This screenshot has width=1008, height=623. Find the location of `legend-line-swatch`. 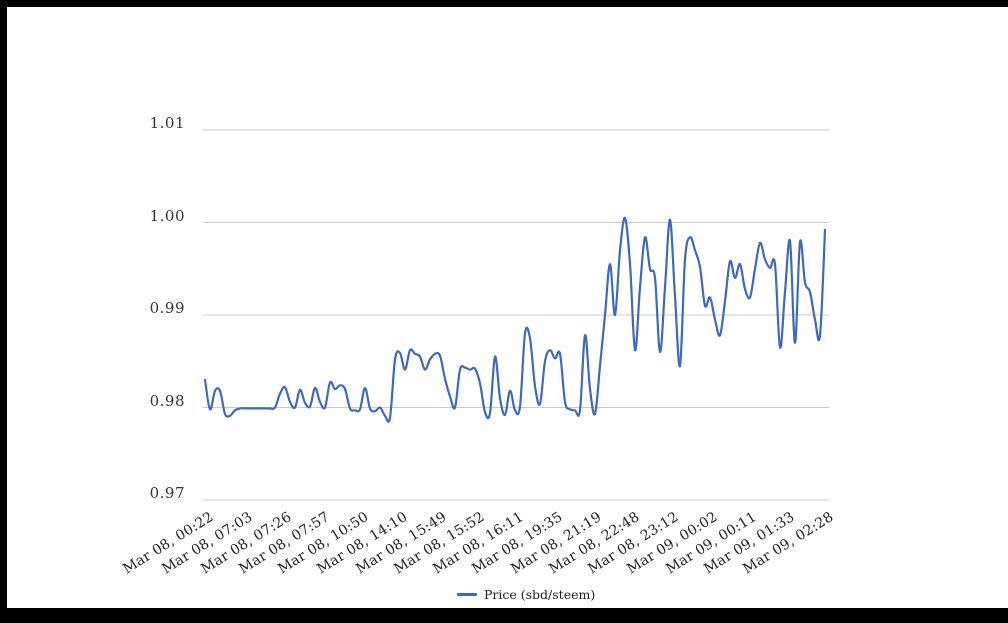

legend-line-swatch is located at coordinates (467, 594).